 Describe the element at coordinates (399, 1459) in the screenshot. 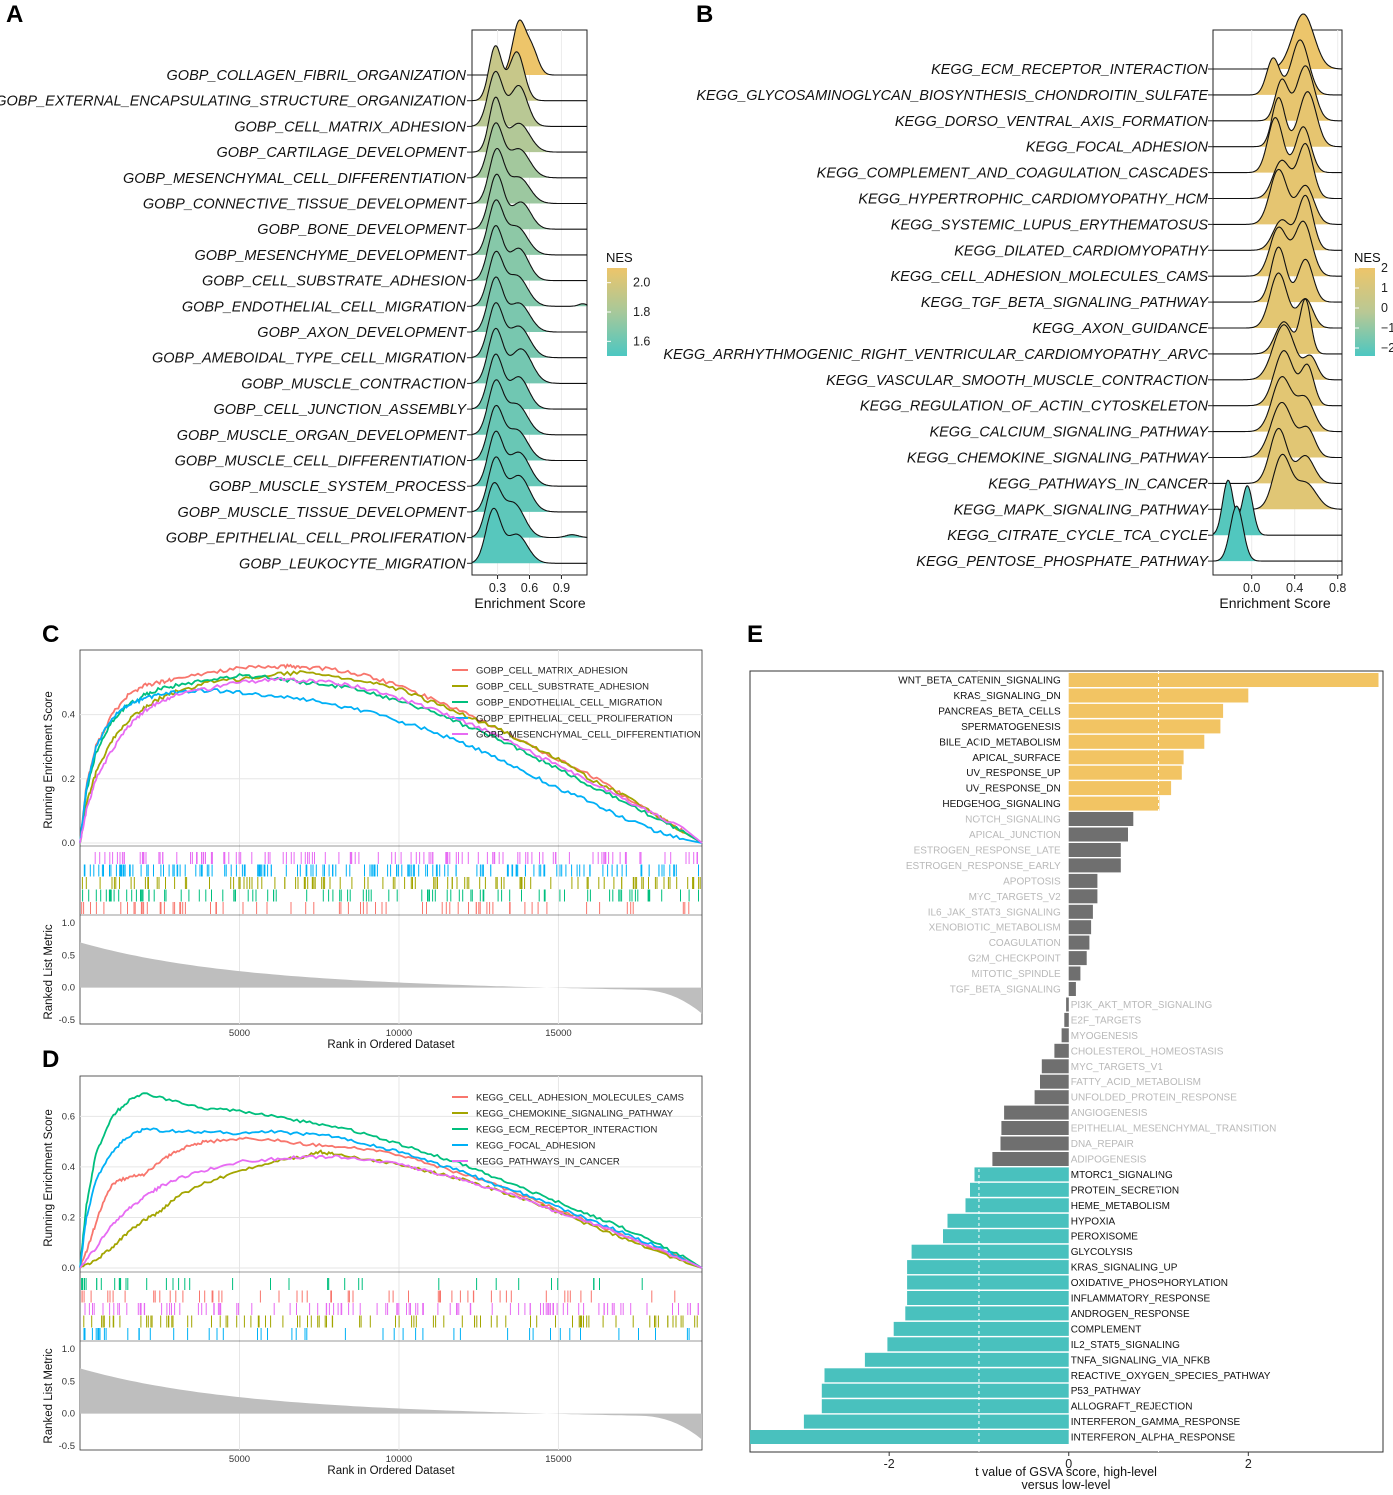

I see `x-tick-label: 10000` at that location.